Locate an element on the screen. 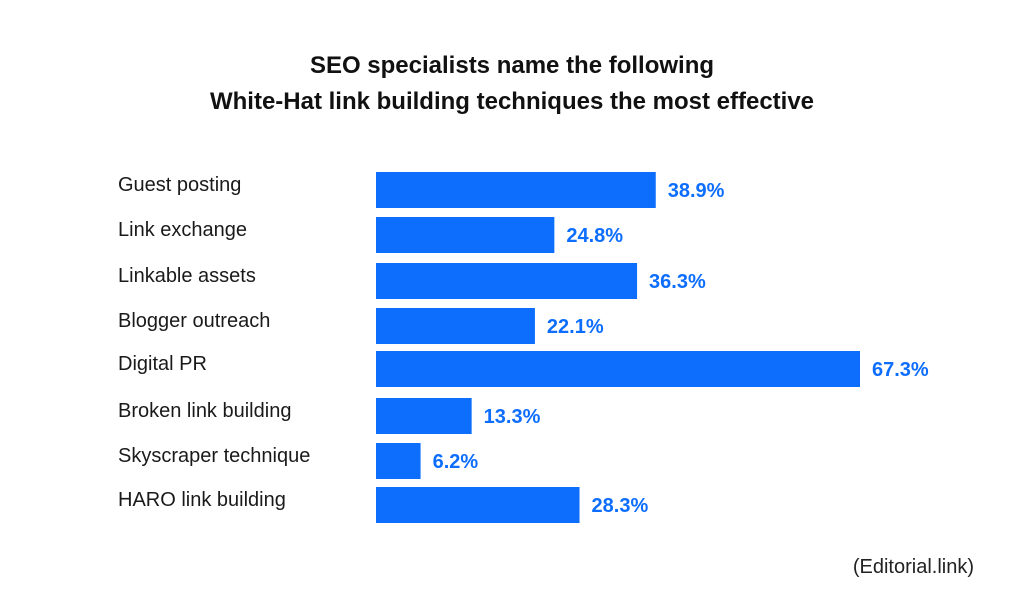 Image resolution: width=1024 pixels, height=612 pixels. value-label-skyscraper-technique: 6.2% is located at coordinates (456, 462).